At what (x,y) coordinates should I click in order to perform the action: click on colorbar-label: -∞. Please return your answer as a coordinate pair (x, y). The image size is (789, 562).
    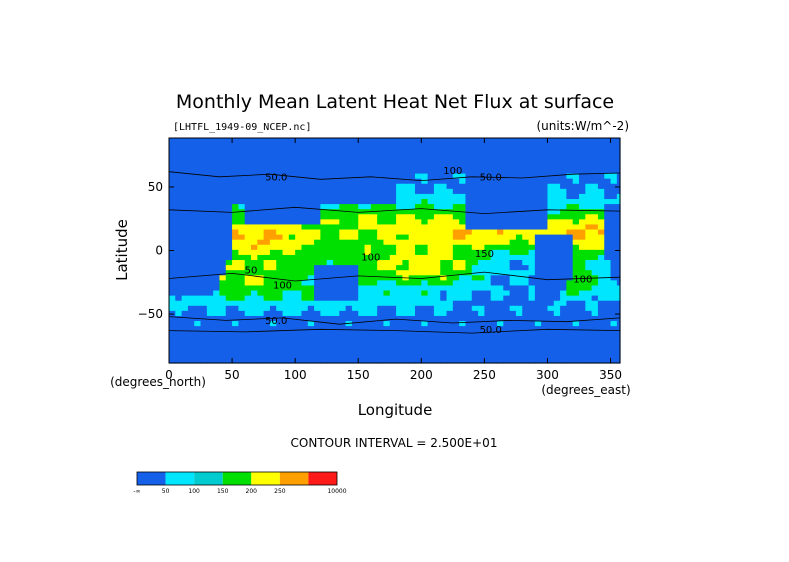
    Looking at the image, I should click on (136, 491).